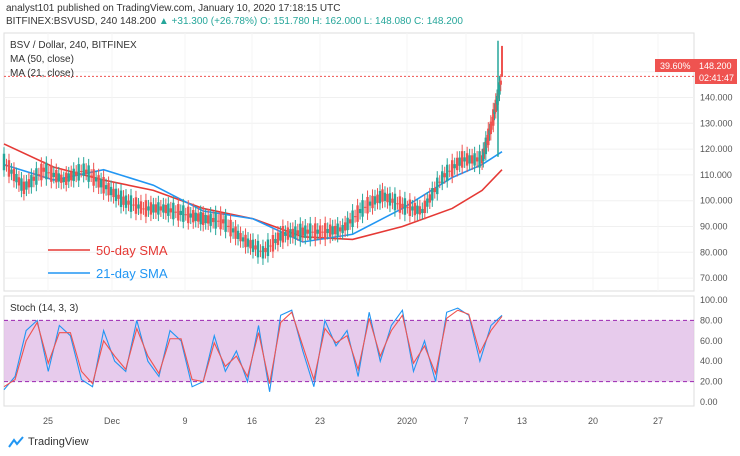  I want to click on time-badge-bg, so click(716, 78).